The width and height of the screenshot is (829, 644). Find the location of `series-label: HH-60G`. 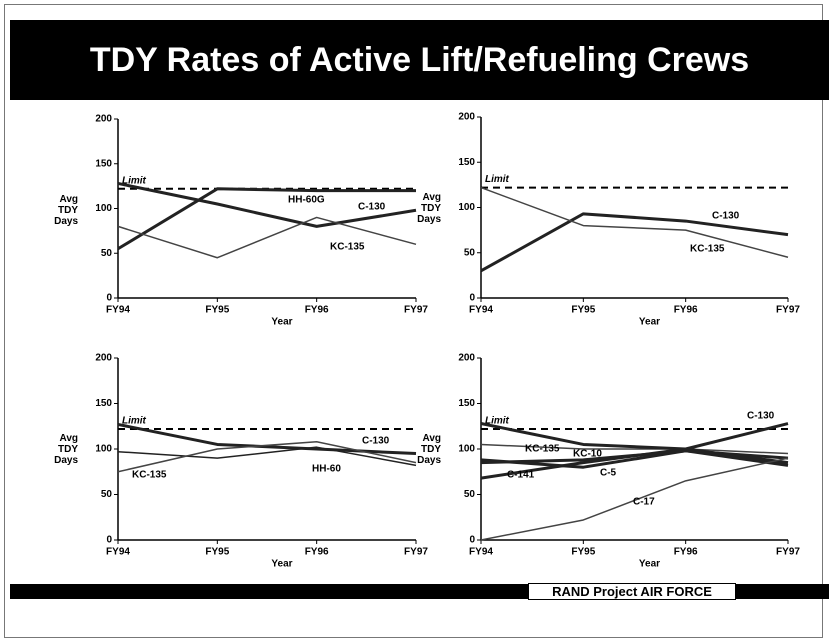

series-label: HH-60G is located at coordinates (306, 200).